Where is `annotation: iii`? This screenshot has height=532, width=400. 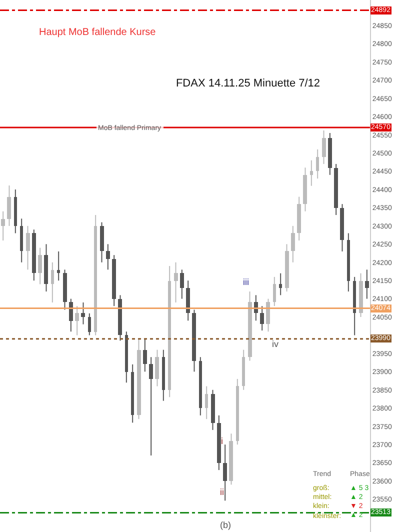
annotation: iii is located at coordinates (246, 282).